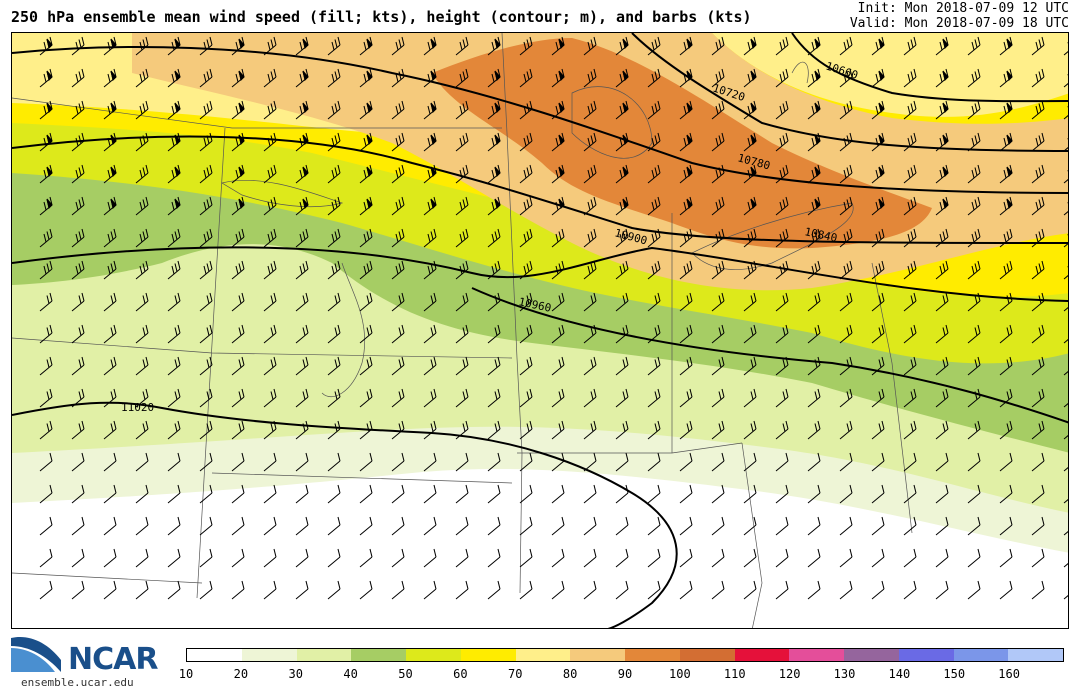  What do you see at coordinates (789, 674) in the screenshot?
I see `colorbar-tick-label: 120` at bounding box center [789, 674].